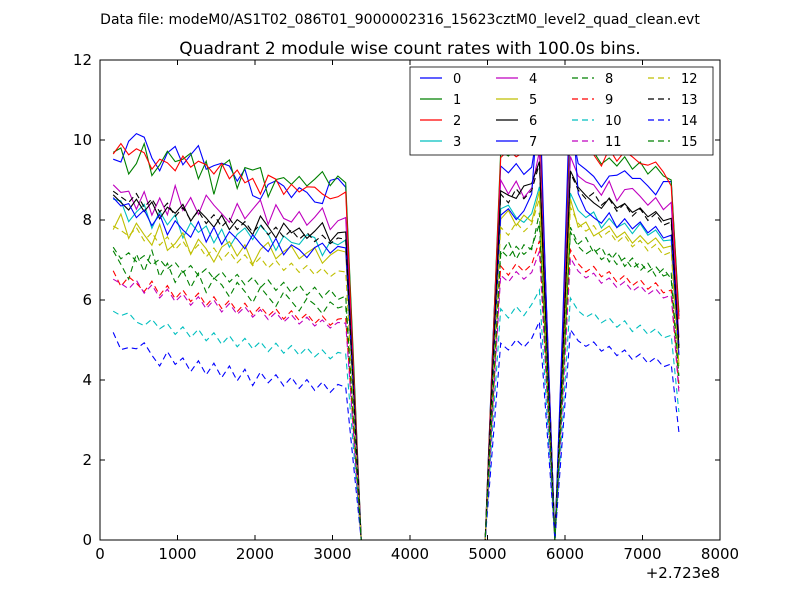  Describe the element at coordinates (410, 554) in the screenshot. I see `x-tick-label: 4000` at that location.